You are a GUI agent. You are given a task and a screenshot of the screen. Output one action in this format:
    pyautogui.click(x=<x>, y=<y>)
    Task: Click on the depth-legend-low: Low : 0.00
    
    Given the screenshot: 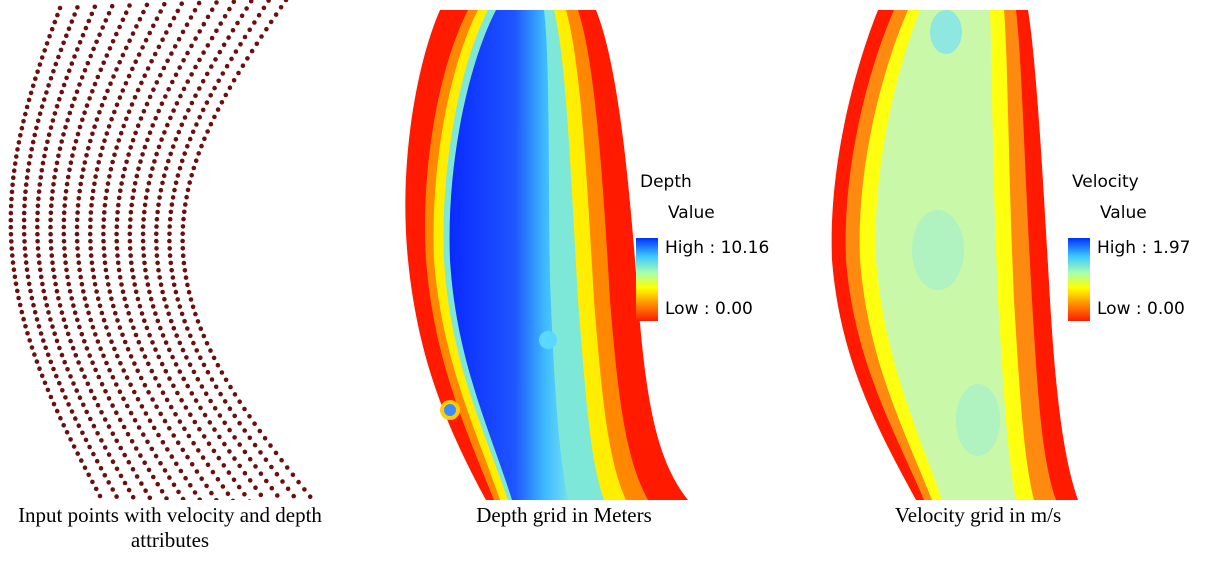 What is the action you would take?
    pyautogui.click(x=709, y=309)
    